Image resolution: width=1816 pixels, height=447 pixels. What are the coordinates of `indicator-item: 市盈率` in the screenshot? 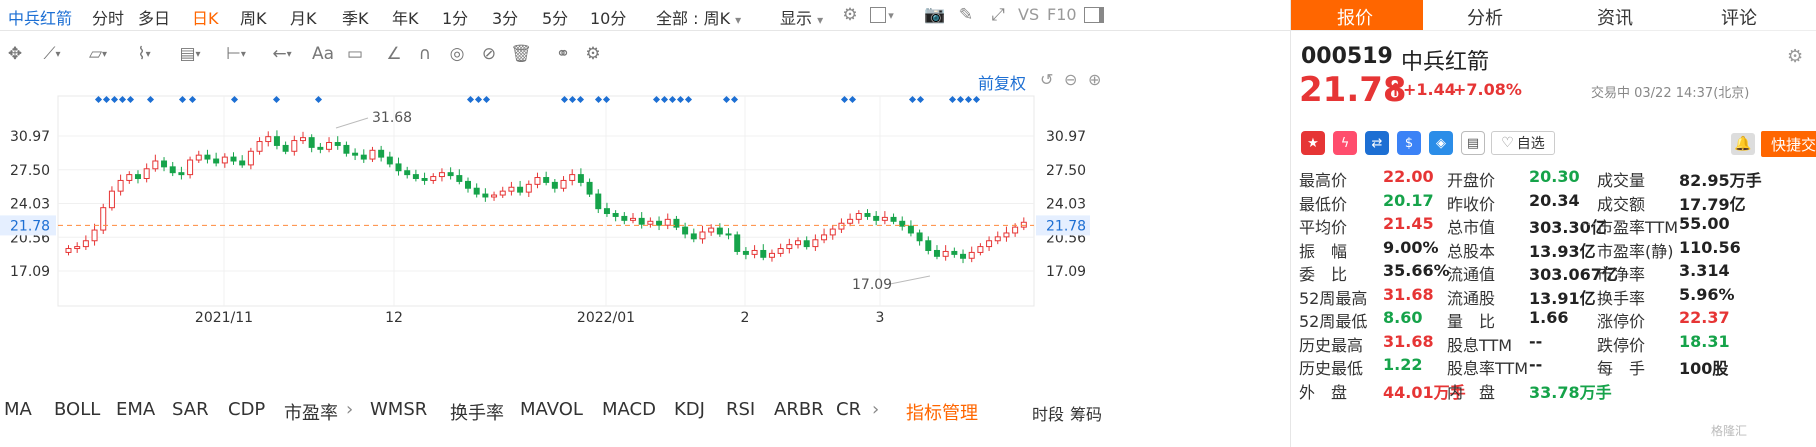 It's located at (311, 413).